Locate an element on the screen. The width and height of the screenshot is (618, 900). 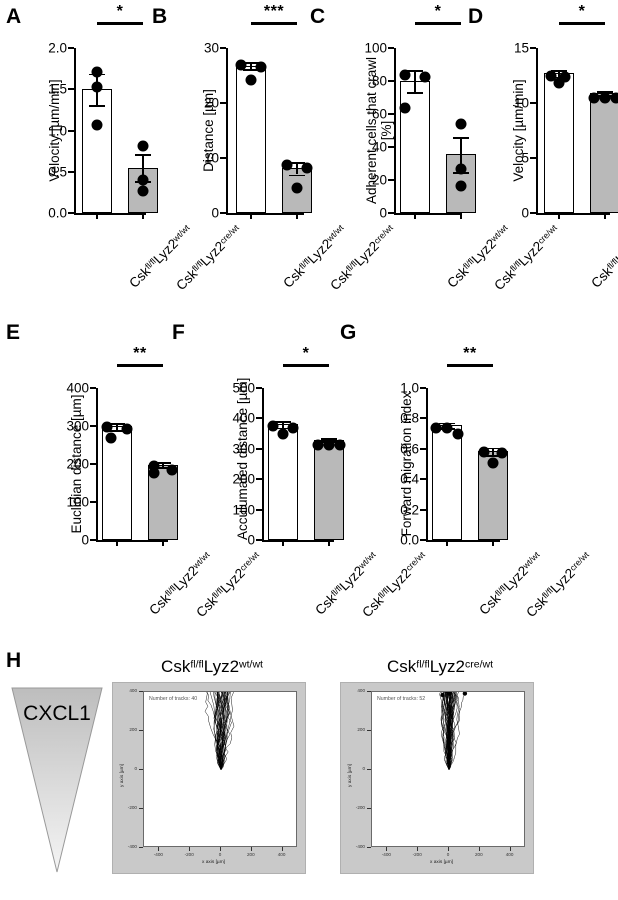
track-x-tick-label: 0 is located at coordinates (220, 854).